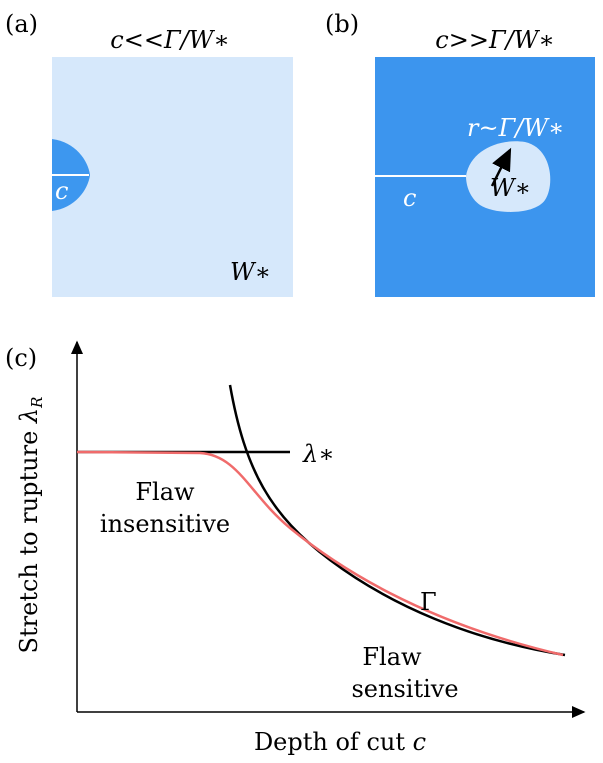  I want to click on panel-title: c>>Γ/W∗, so click(494, 40).